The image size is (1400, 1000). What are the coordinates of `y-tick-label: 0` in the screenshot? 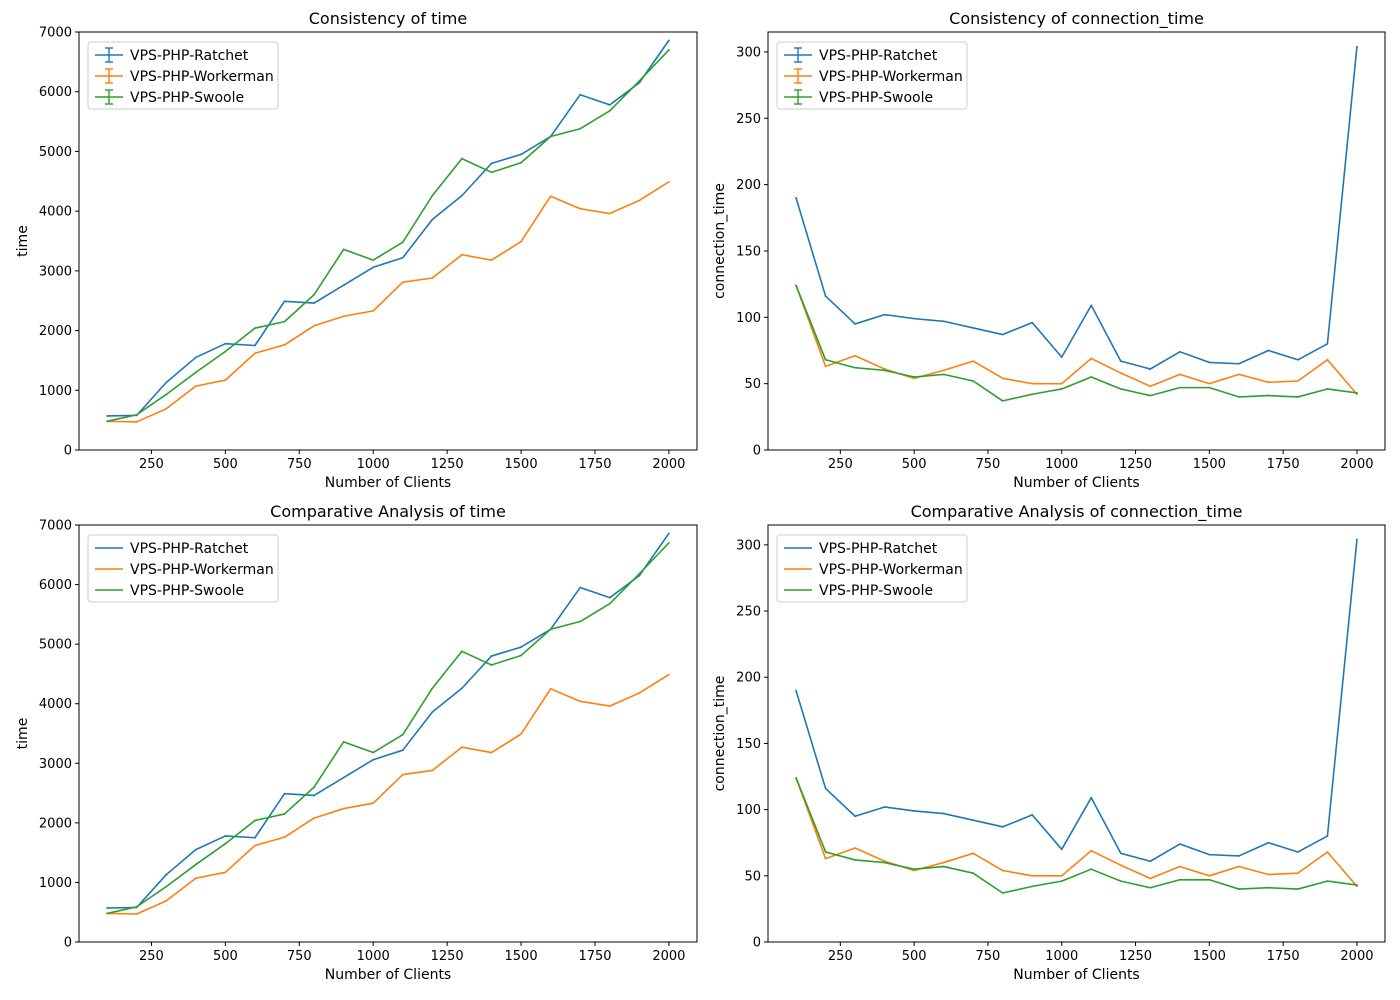 It's located at (68, 943).